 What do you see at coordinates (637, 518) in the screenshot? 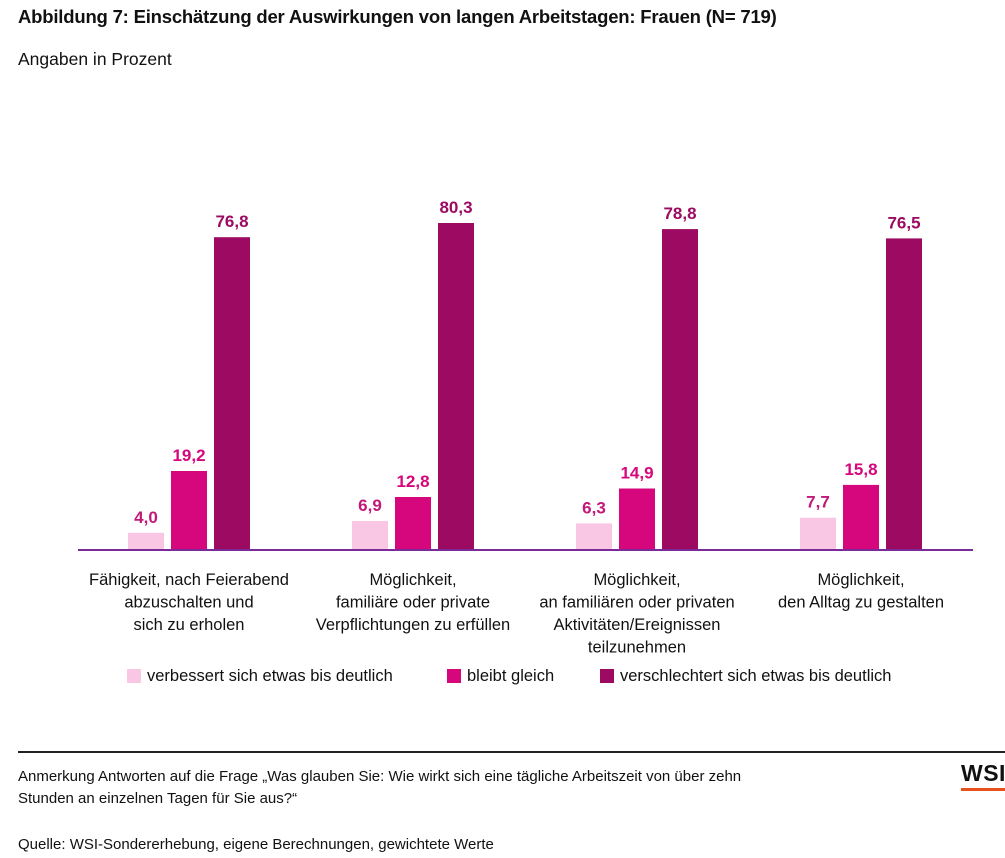
I see `bar-s2-c3` at bounding box center [637, 518].